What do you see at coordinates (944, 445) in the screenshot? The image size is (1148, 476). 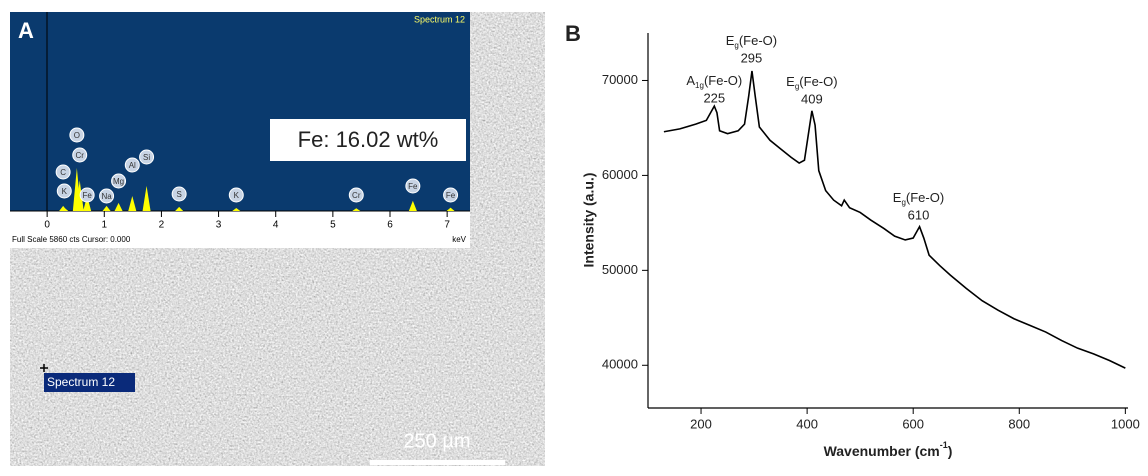 I see `x-axis-label-sup: -1` at bounding box center [944, 445].